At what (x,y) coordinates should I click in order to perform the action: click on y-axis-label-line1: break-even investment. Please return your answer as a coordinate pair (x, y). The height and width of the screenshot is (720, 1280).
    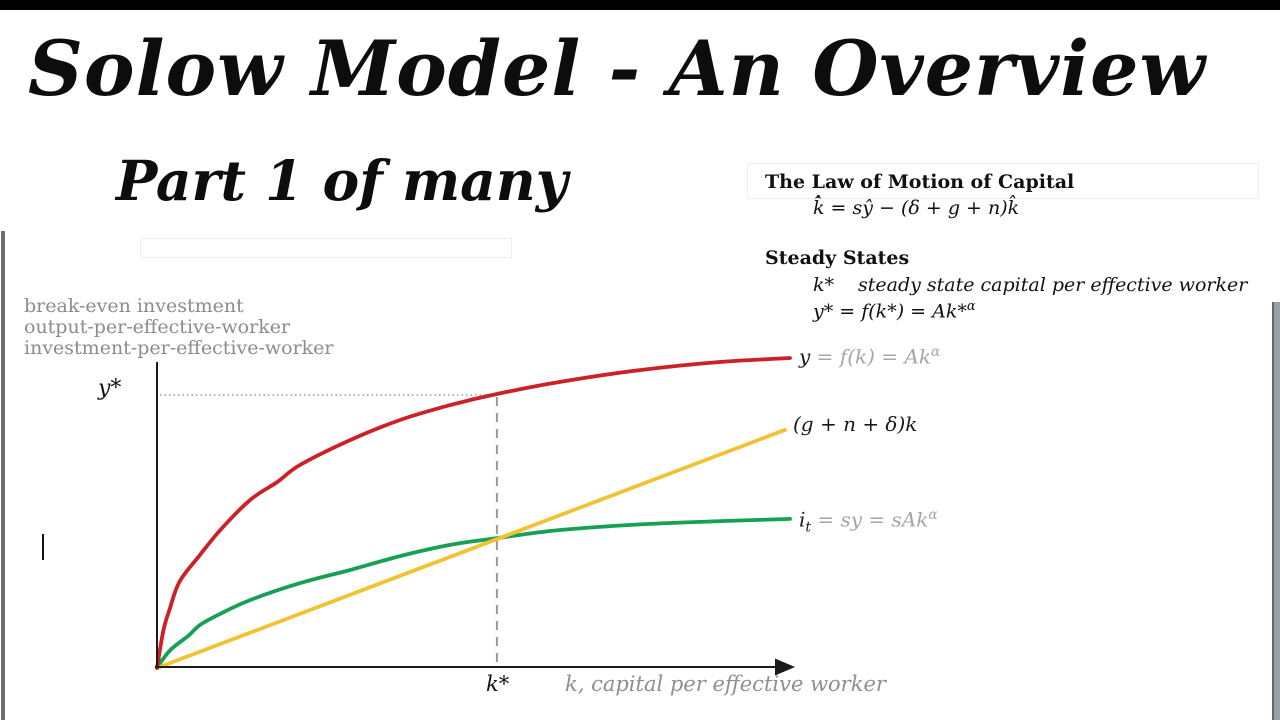
    Looking at the image, I should click on (134, 306).